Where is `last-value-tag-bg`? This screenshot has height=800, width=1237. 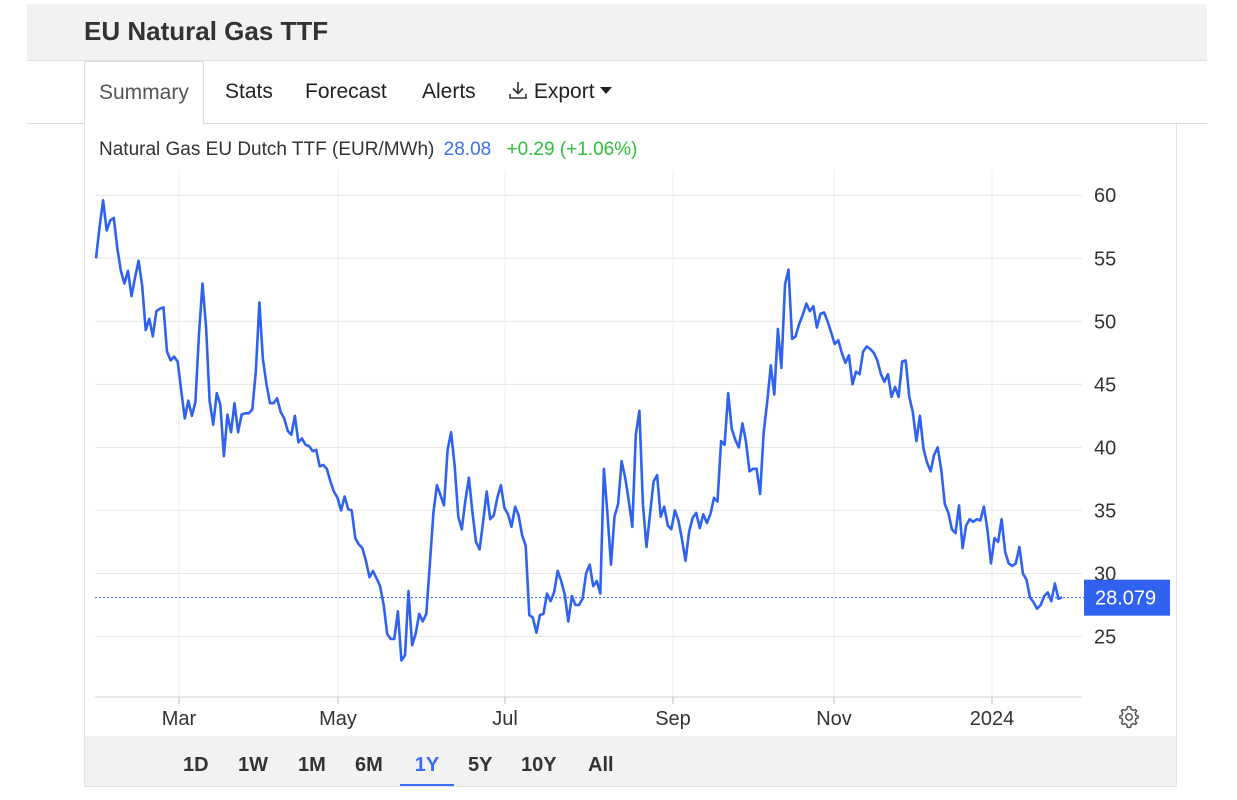 last-value-tag-bg is located at coordinates (1127, 597).